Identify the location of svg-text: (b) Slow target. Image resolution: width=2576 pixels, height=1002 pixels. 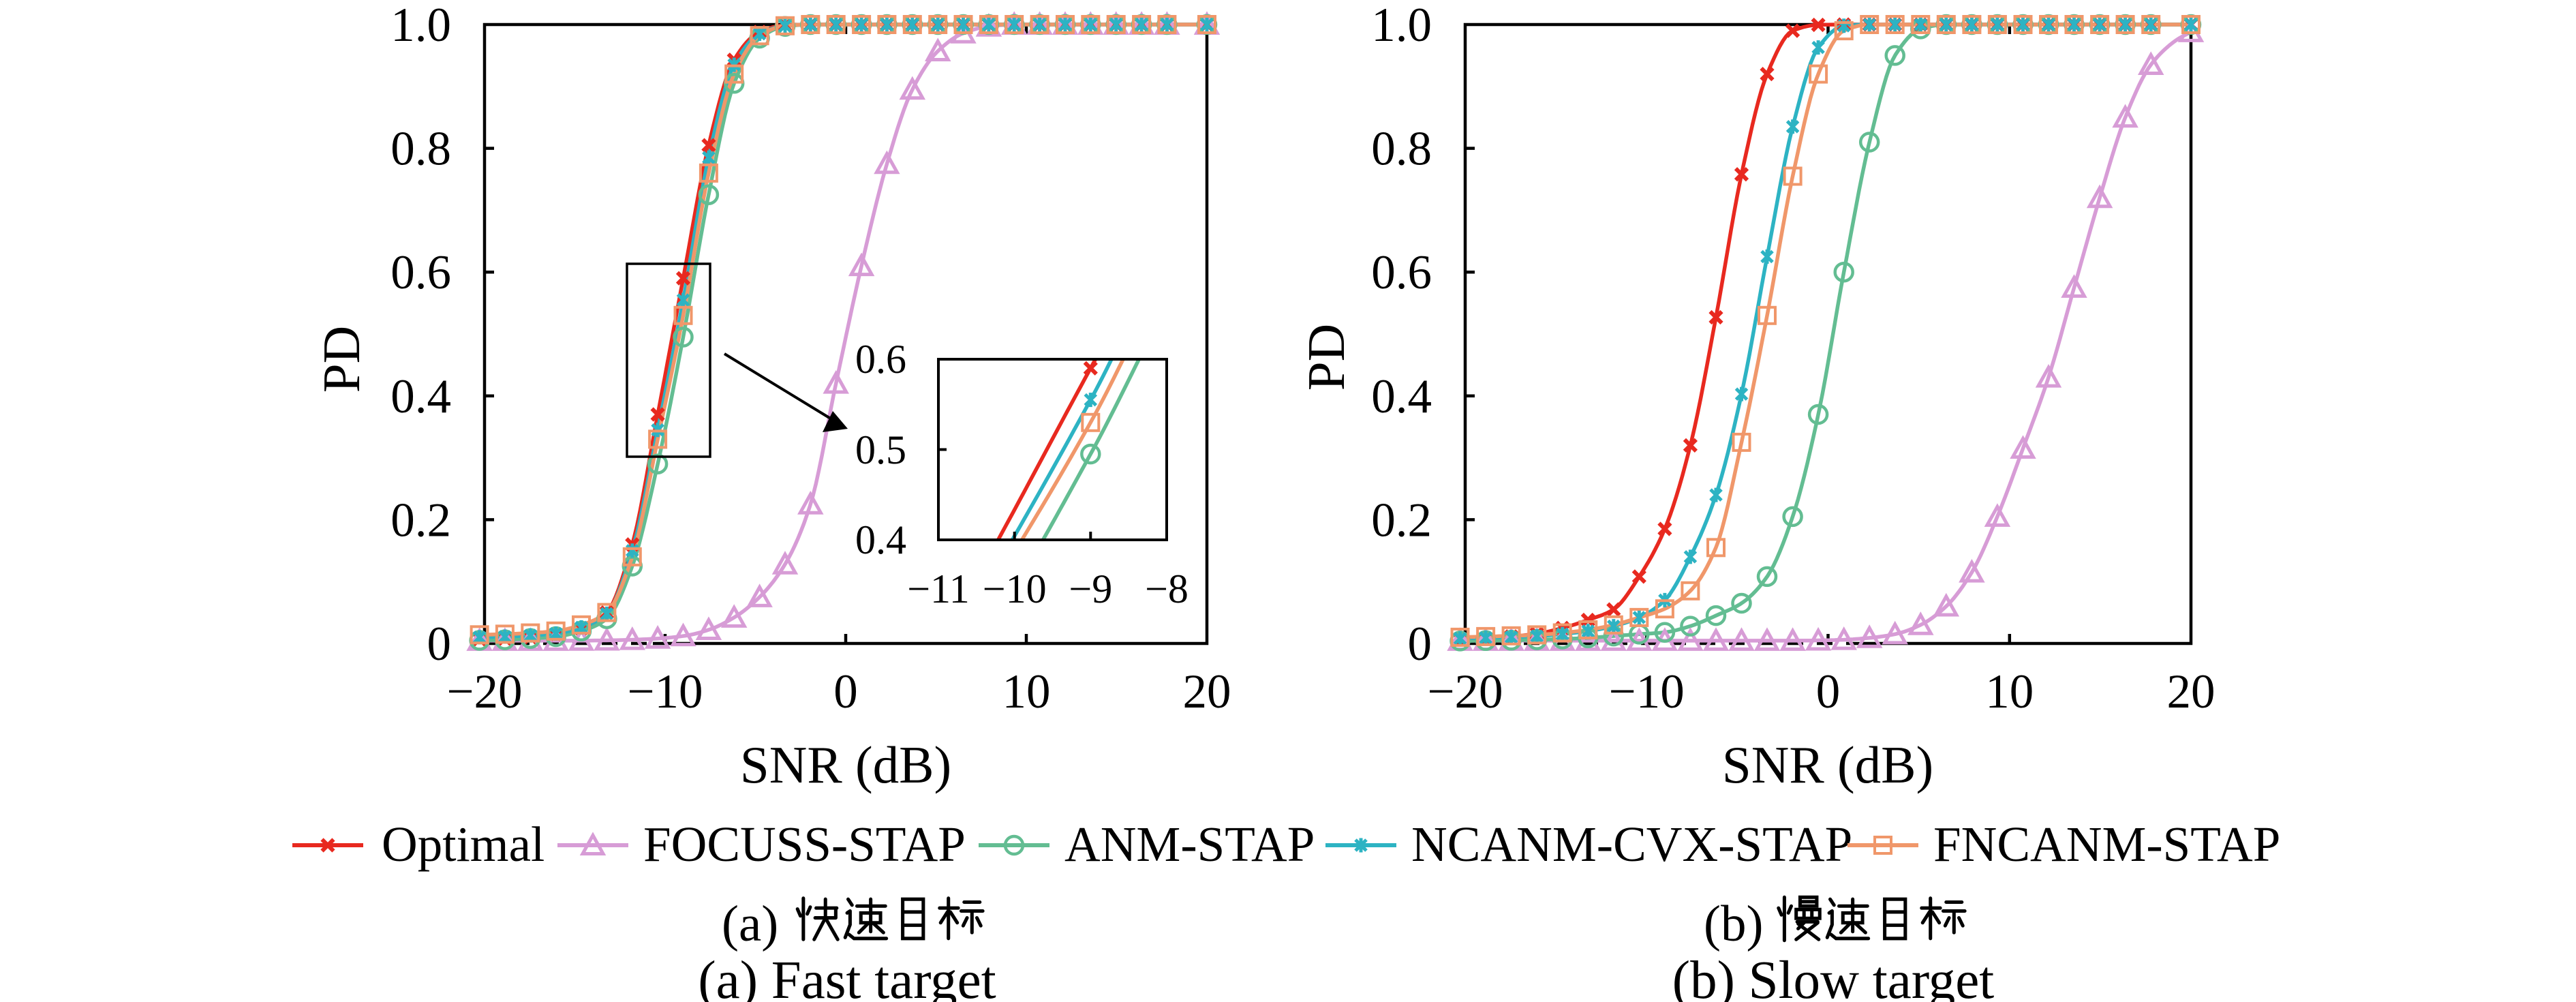
(1834, 976).